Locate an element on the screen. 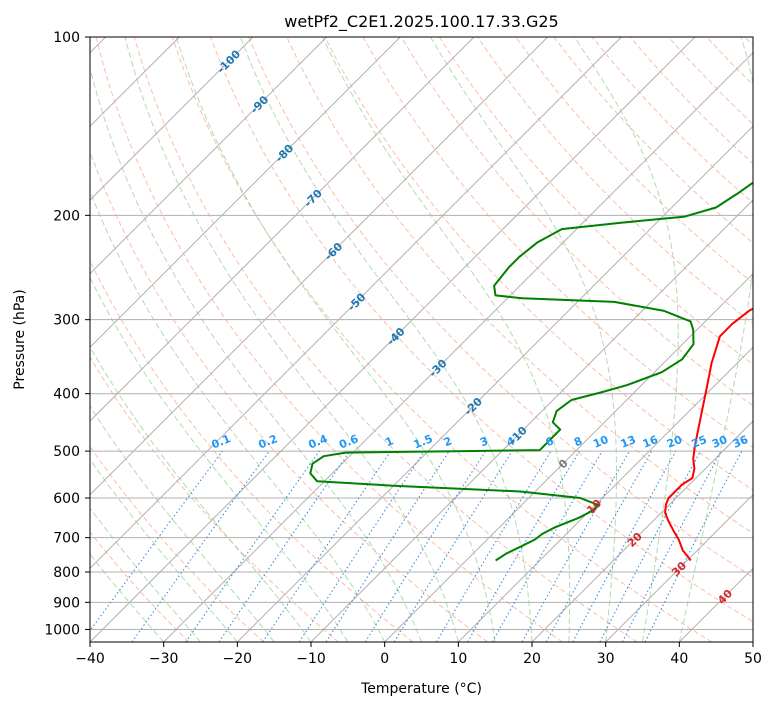  y-tick-label: 200 is located at coordinates (66, 216).